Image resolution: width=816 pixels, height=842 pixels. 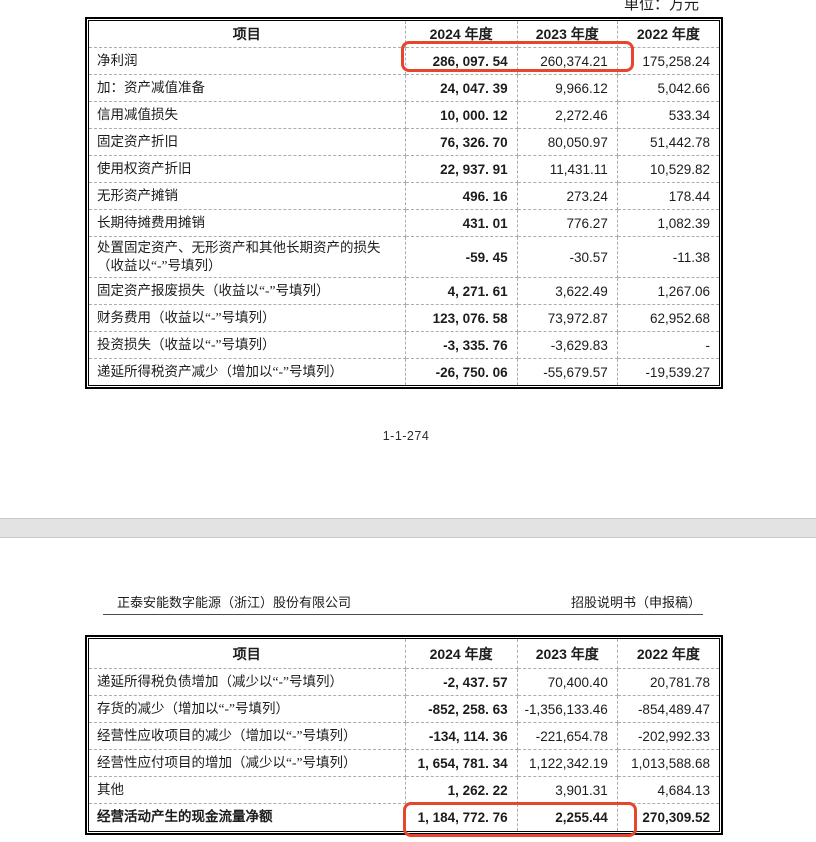 I want to click on value-2023: 273.24, so click(x=567, y=196).